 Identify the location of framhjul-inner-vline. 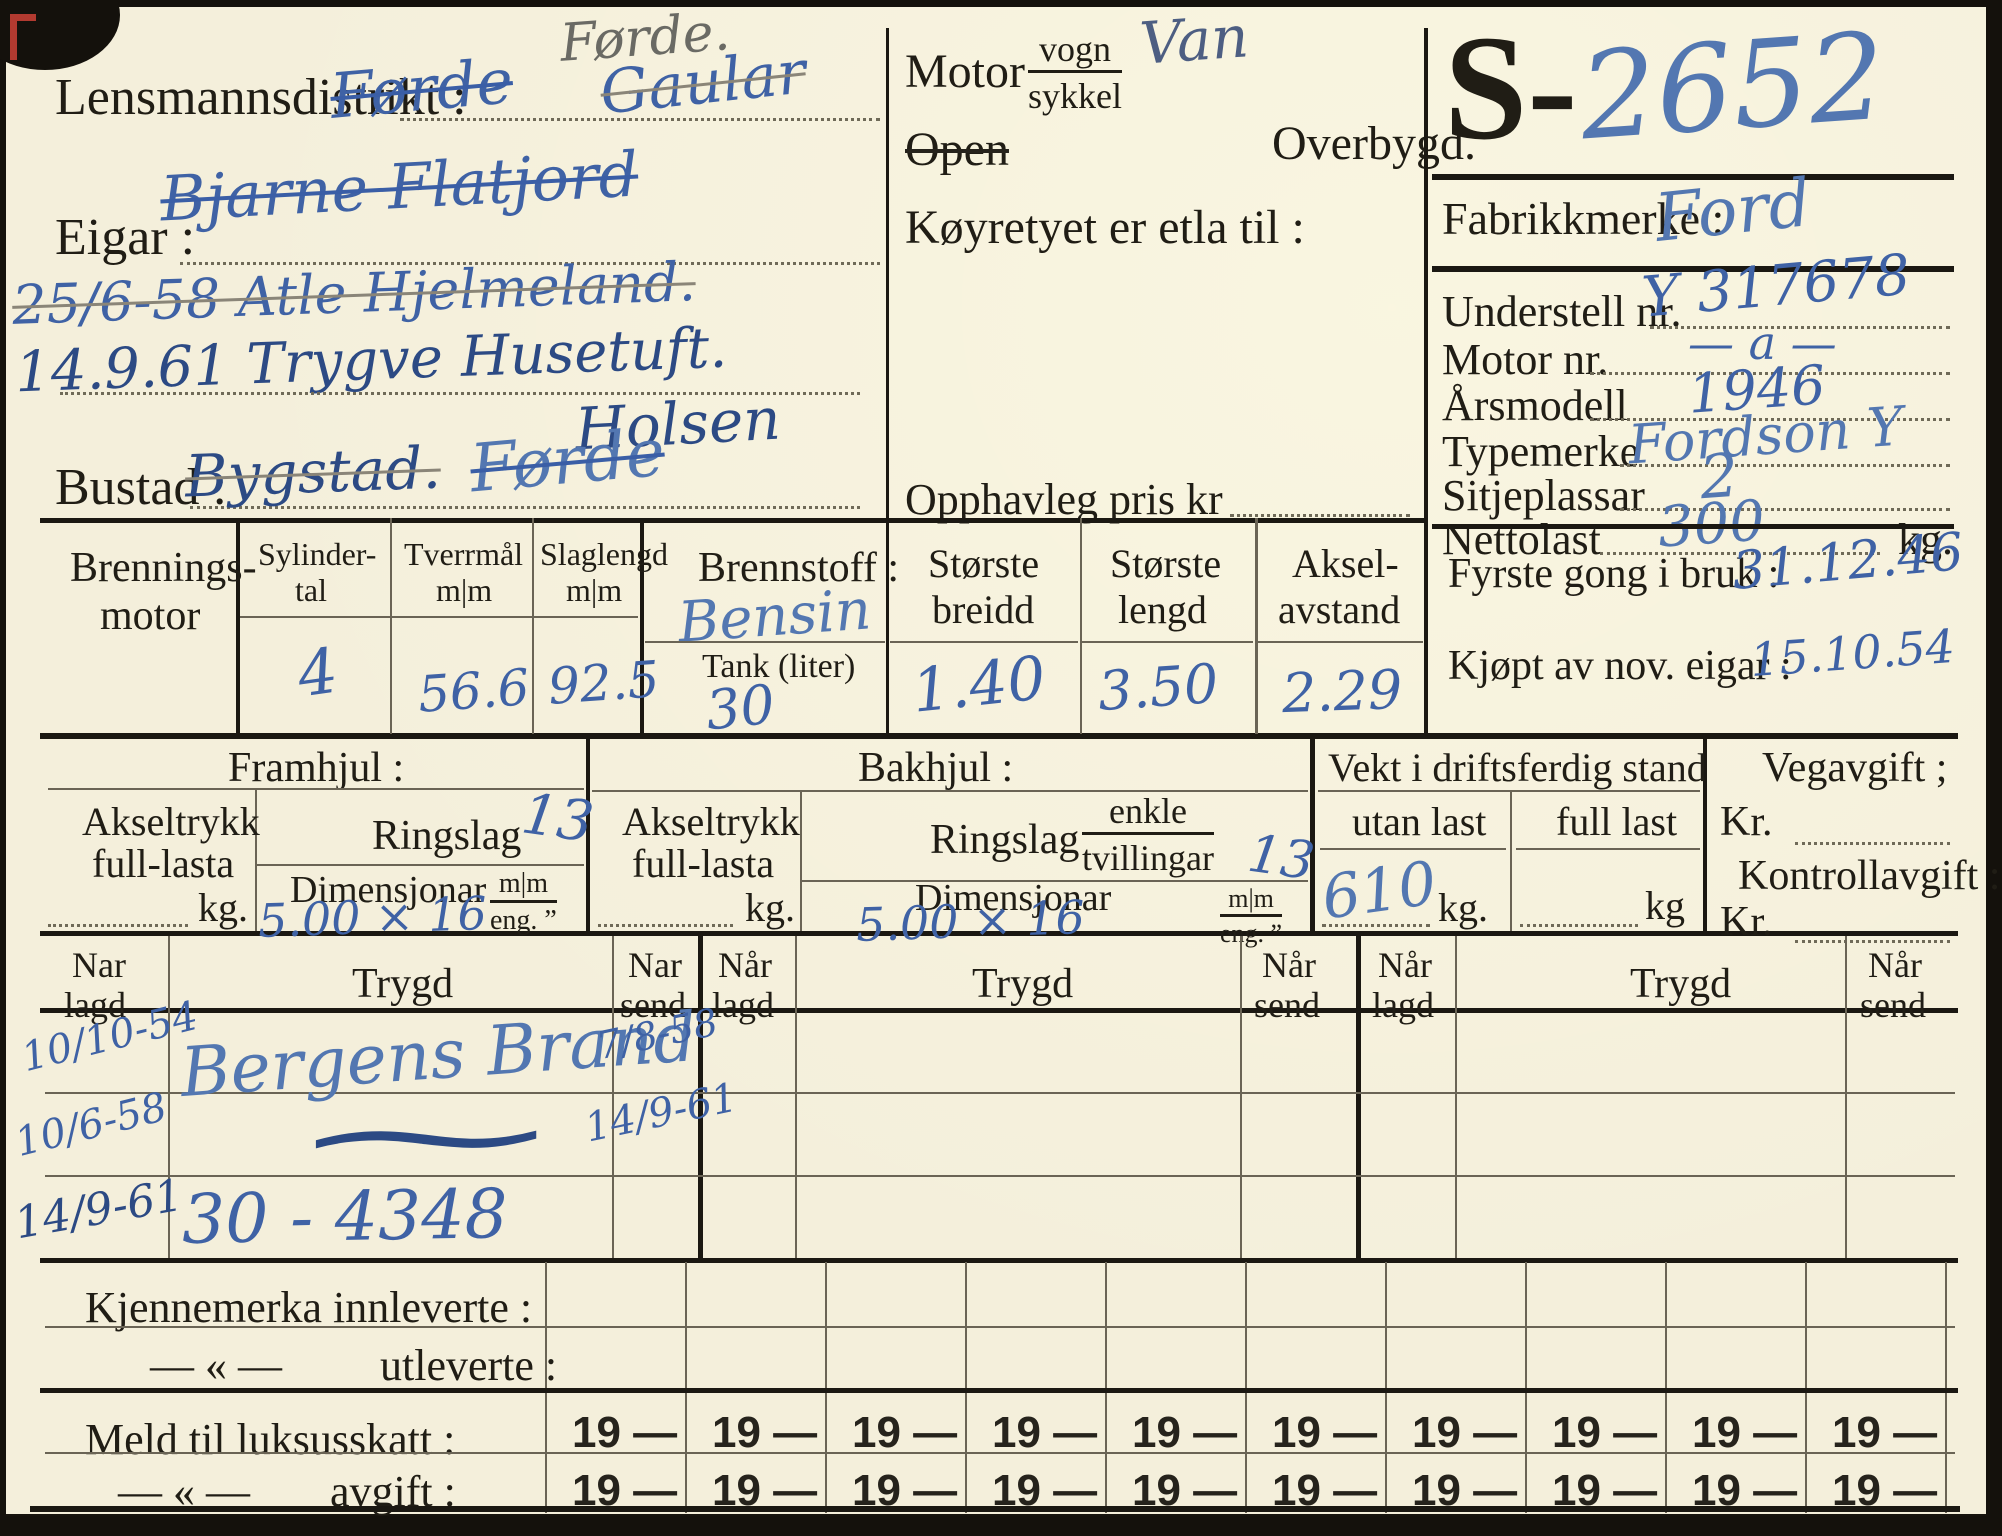
(256, 859).